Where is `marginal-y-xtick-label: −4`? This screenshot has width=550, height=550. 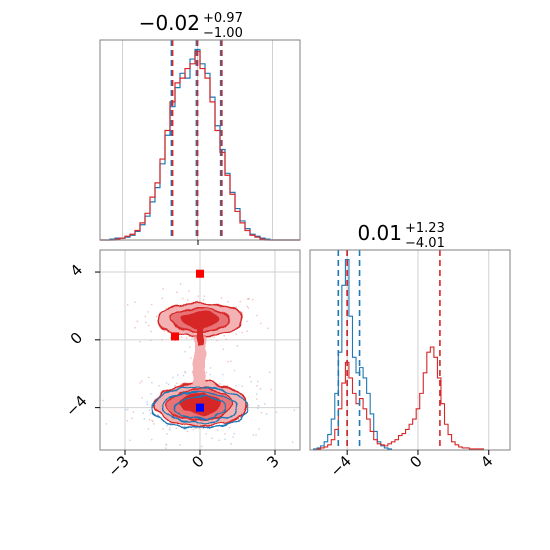
marginal-y-xtick-label: −4 is located at coordinates (341, 466).